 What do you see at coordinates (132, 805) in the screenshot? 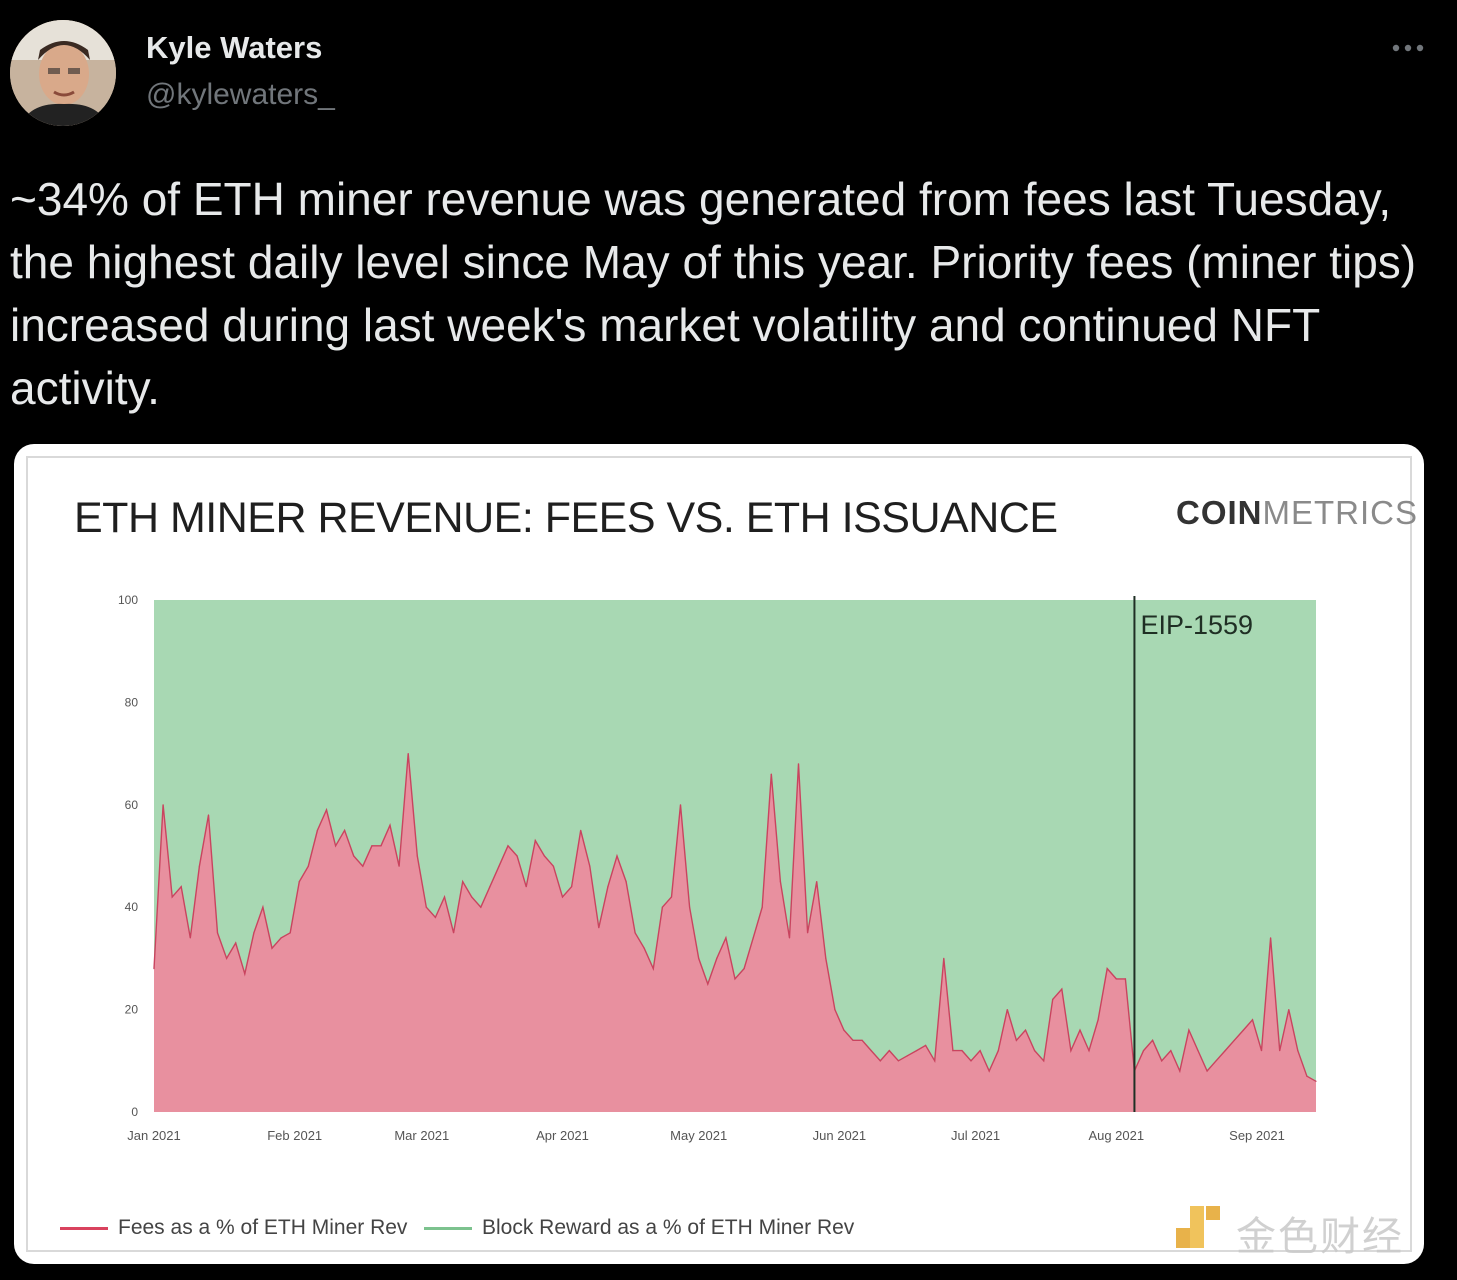
I see `y-tick-label: 60` at bounding box center [132, 805].